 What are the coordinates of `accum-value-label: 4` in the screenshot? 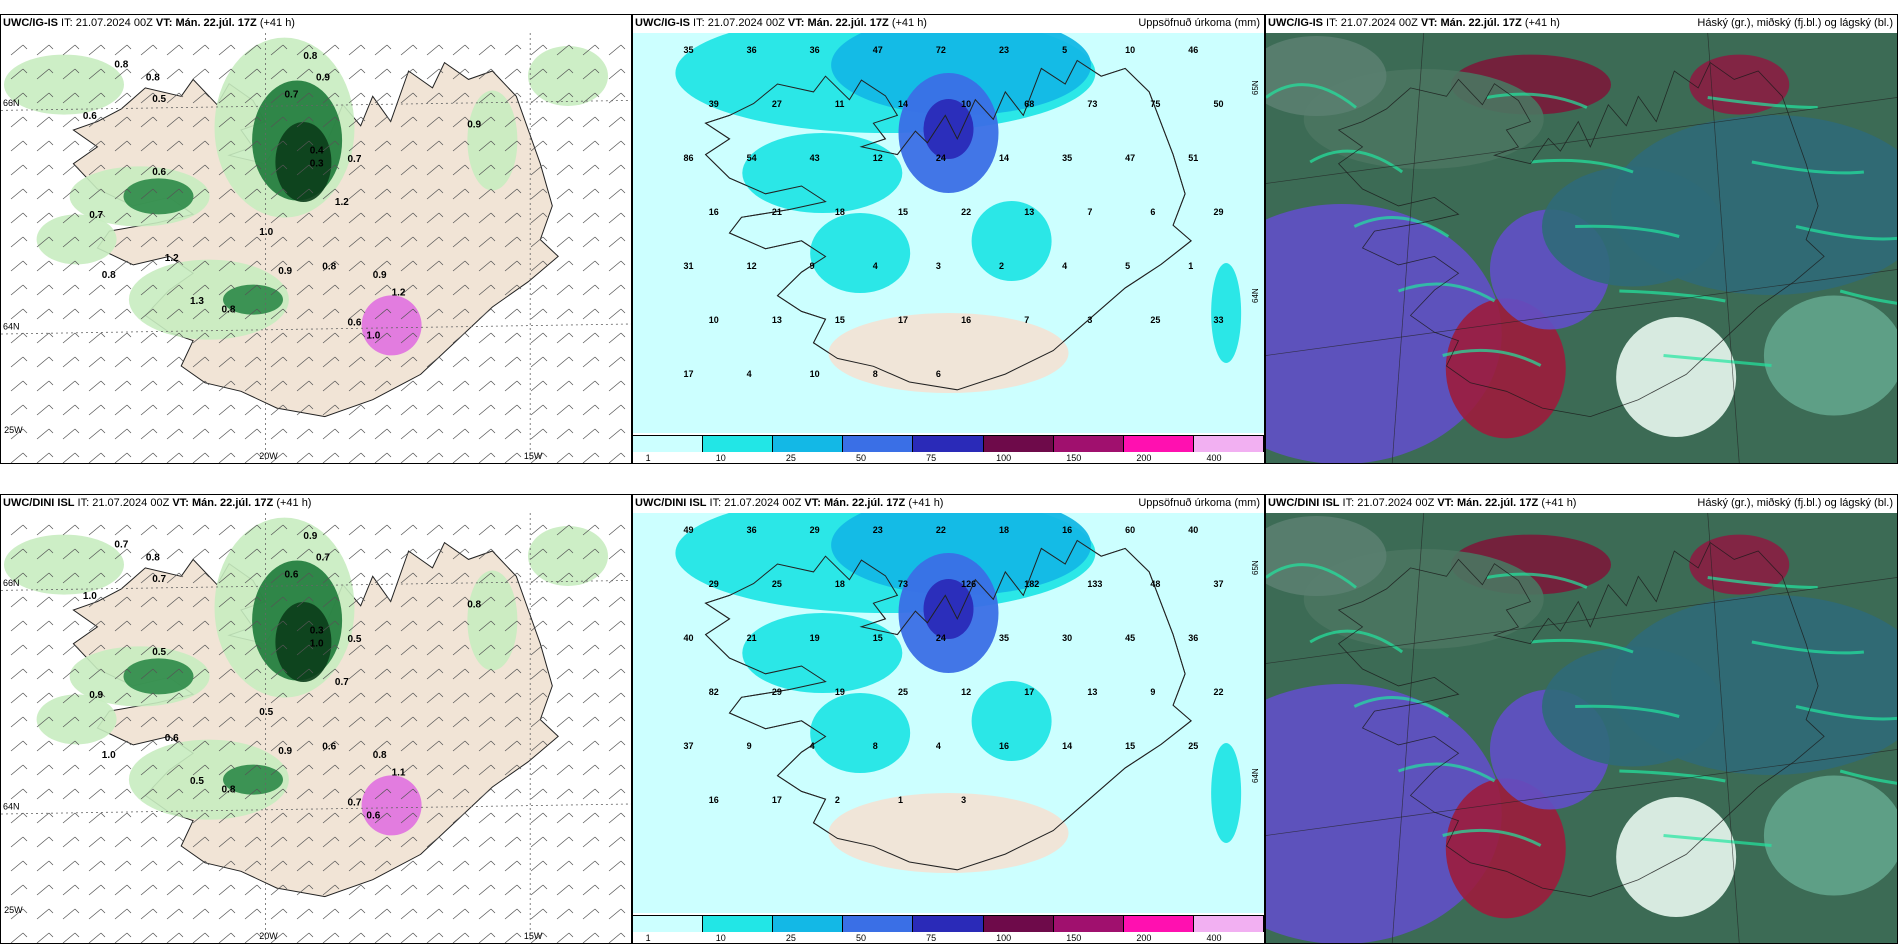 It's located at (1064, 266).